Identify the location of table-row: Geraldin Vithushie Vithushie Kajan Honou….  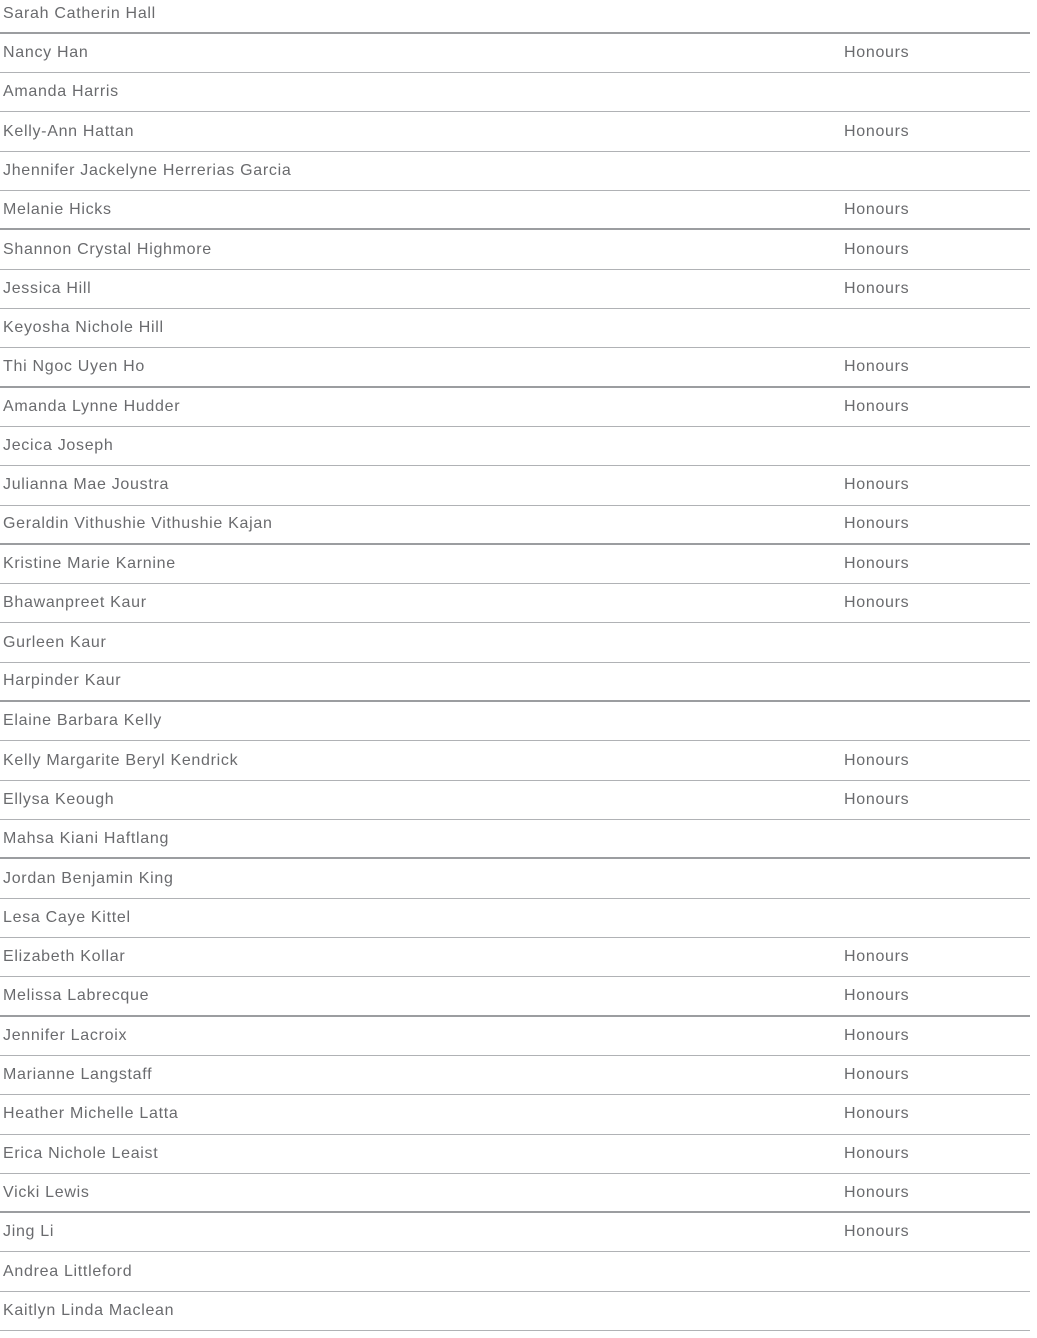
(515, 525).